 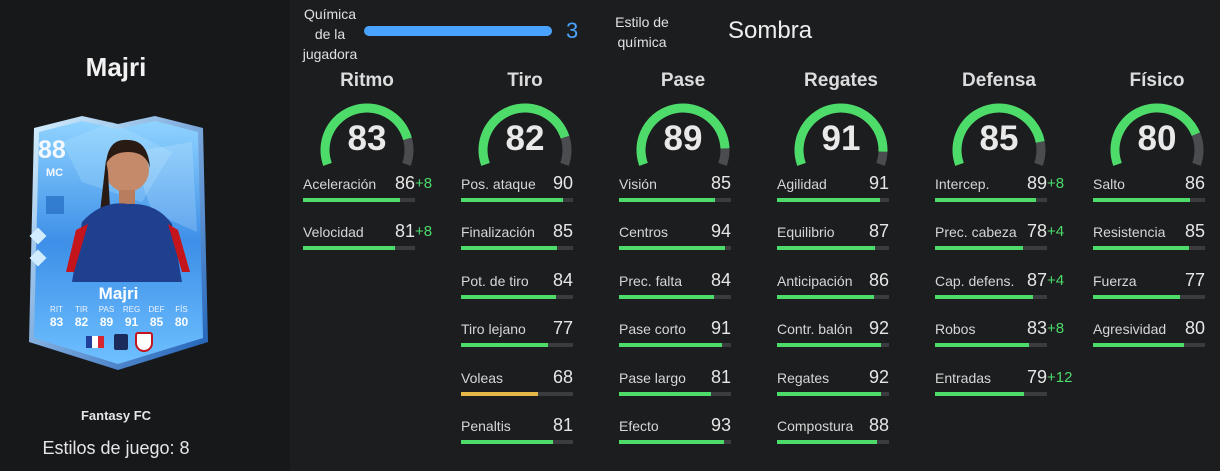 I want to click on stat-row: Equilibrio 87, so click(x=847, y=246).